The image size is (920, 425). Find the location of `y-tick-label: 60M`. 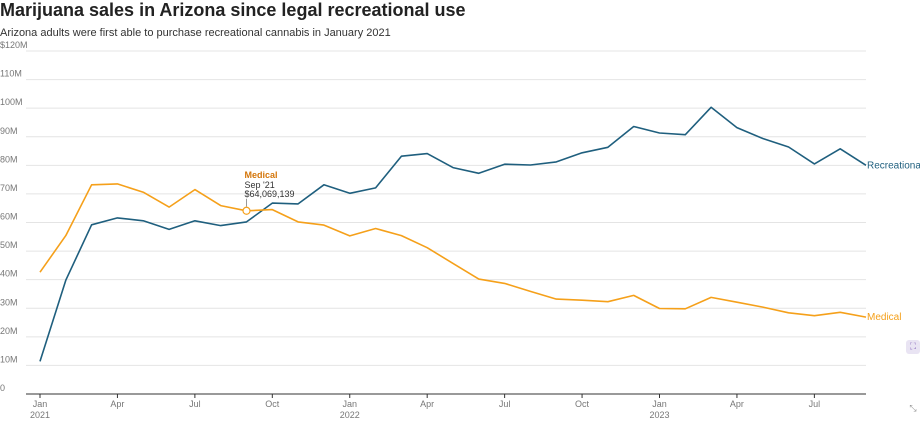

y-tick-label: 60M is located at coordinates (9, 217).